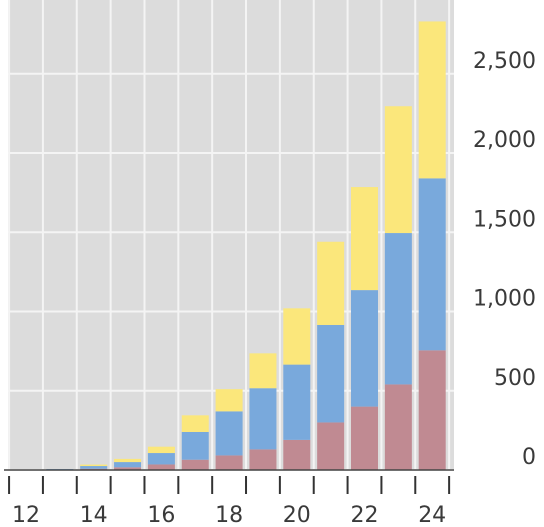  Describe the element at coordinates (504, 219) in the screenshot. I see `y-tick-label: 1,500` at that location.